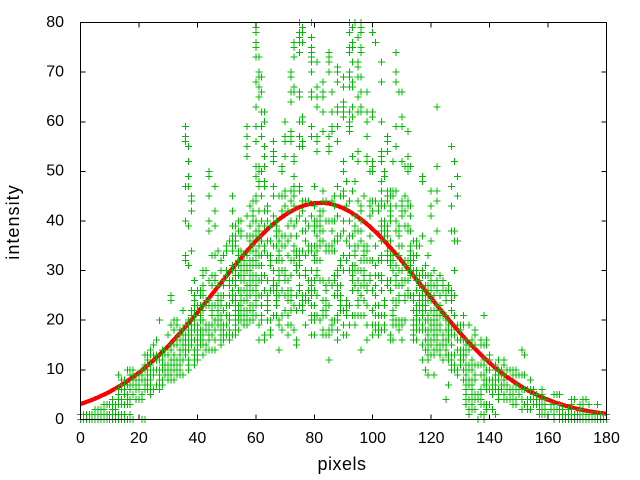  What do you see at coordinates (606, 438) in the screenshot?
I see `svg-text: 180` at bounding box center [606, 438].